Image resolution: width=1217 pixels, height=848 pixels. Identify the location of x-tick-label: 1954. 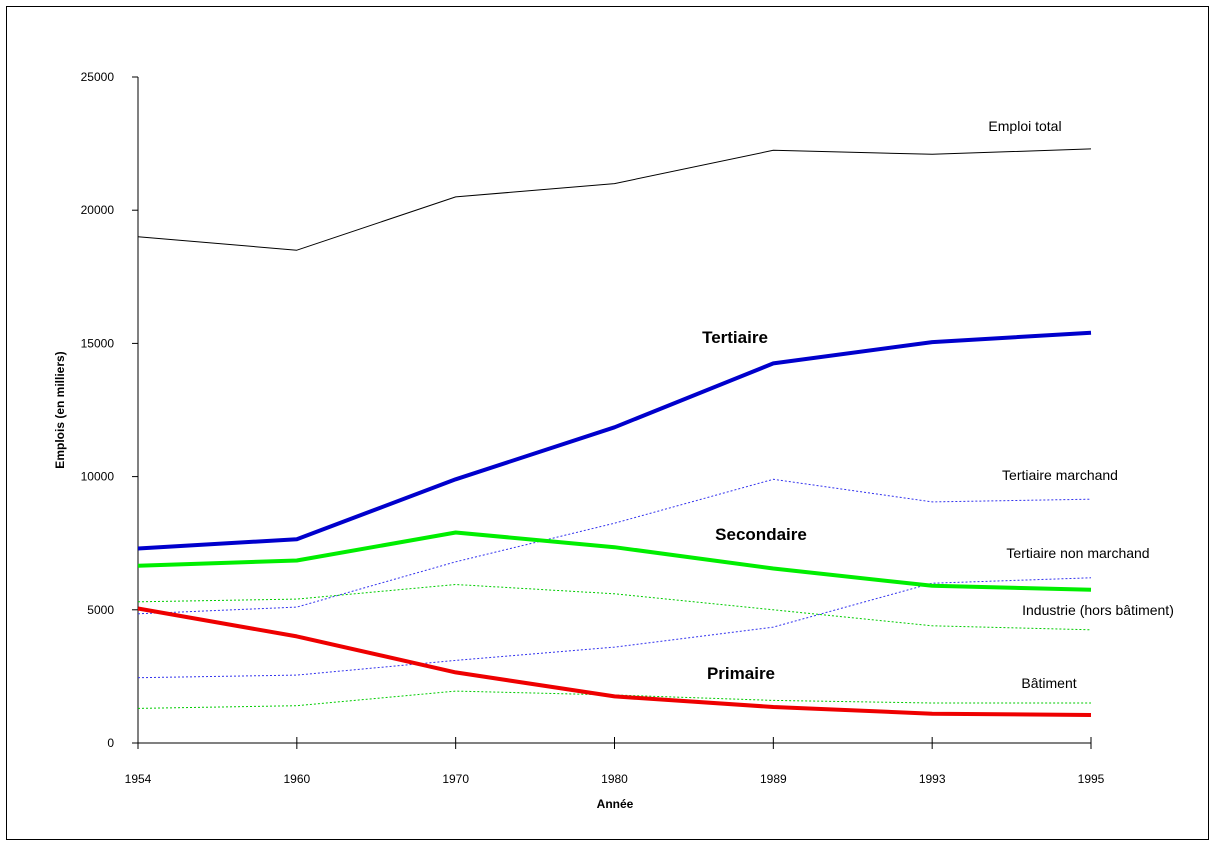
(138, 779).